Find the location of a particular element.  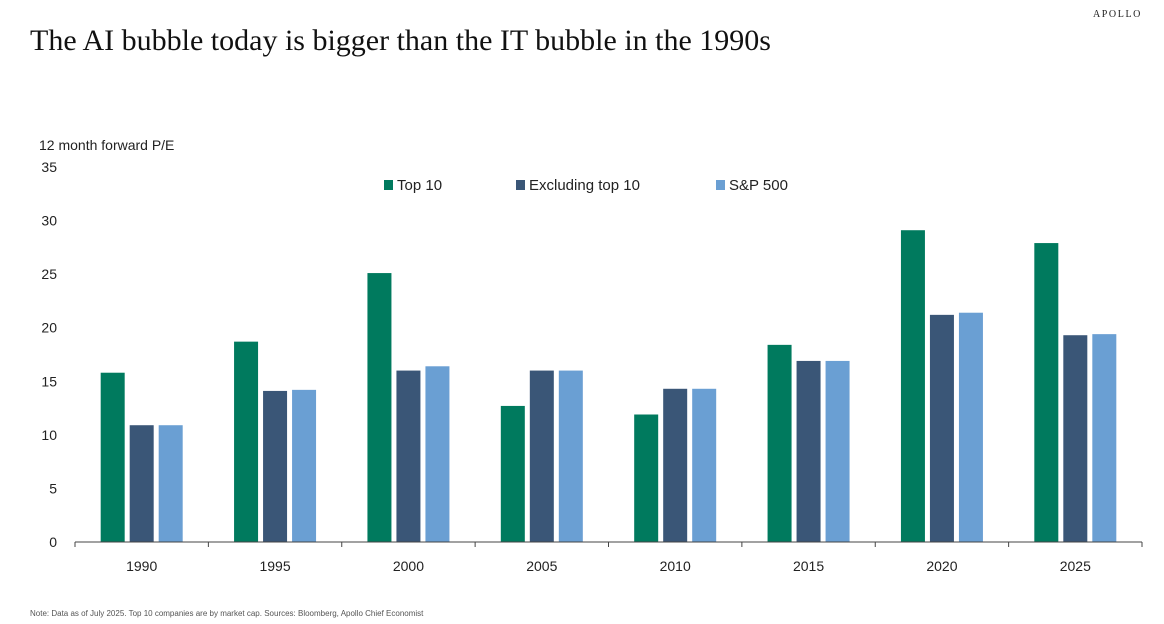

legend-label: Top 10 is located at coordinates (419, 185).